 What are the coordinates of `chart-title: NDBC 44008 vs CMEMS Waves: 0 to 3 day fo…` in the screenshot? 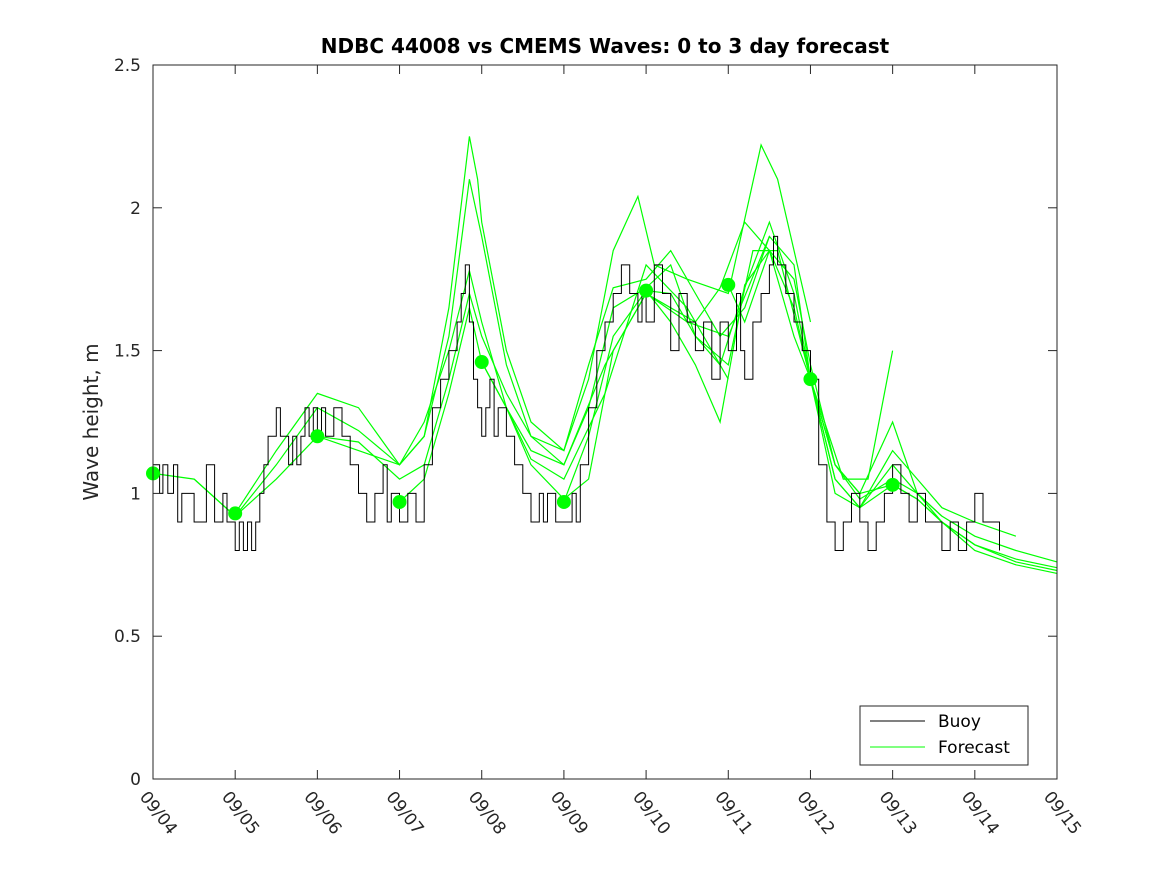 It's located at (605, 46).